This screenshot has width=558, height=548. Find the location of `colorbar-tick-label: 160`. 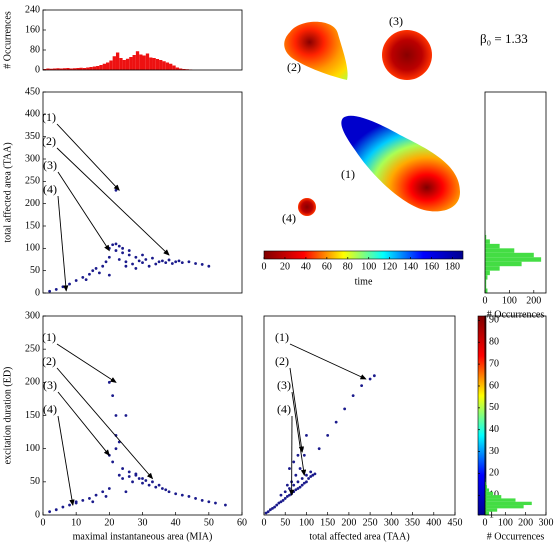

colorbar-tick-label: 160 is located at coordinates (431, 266).